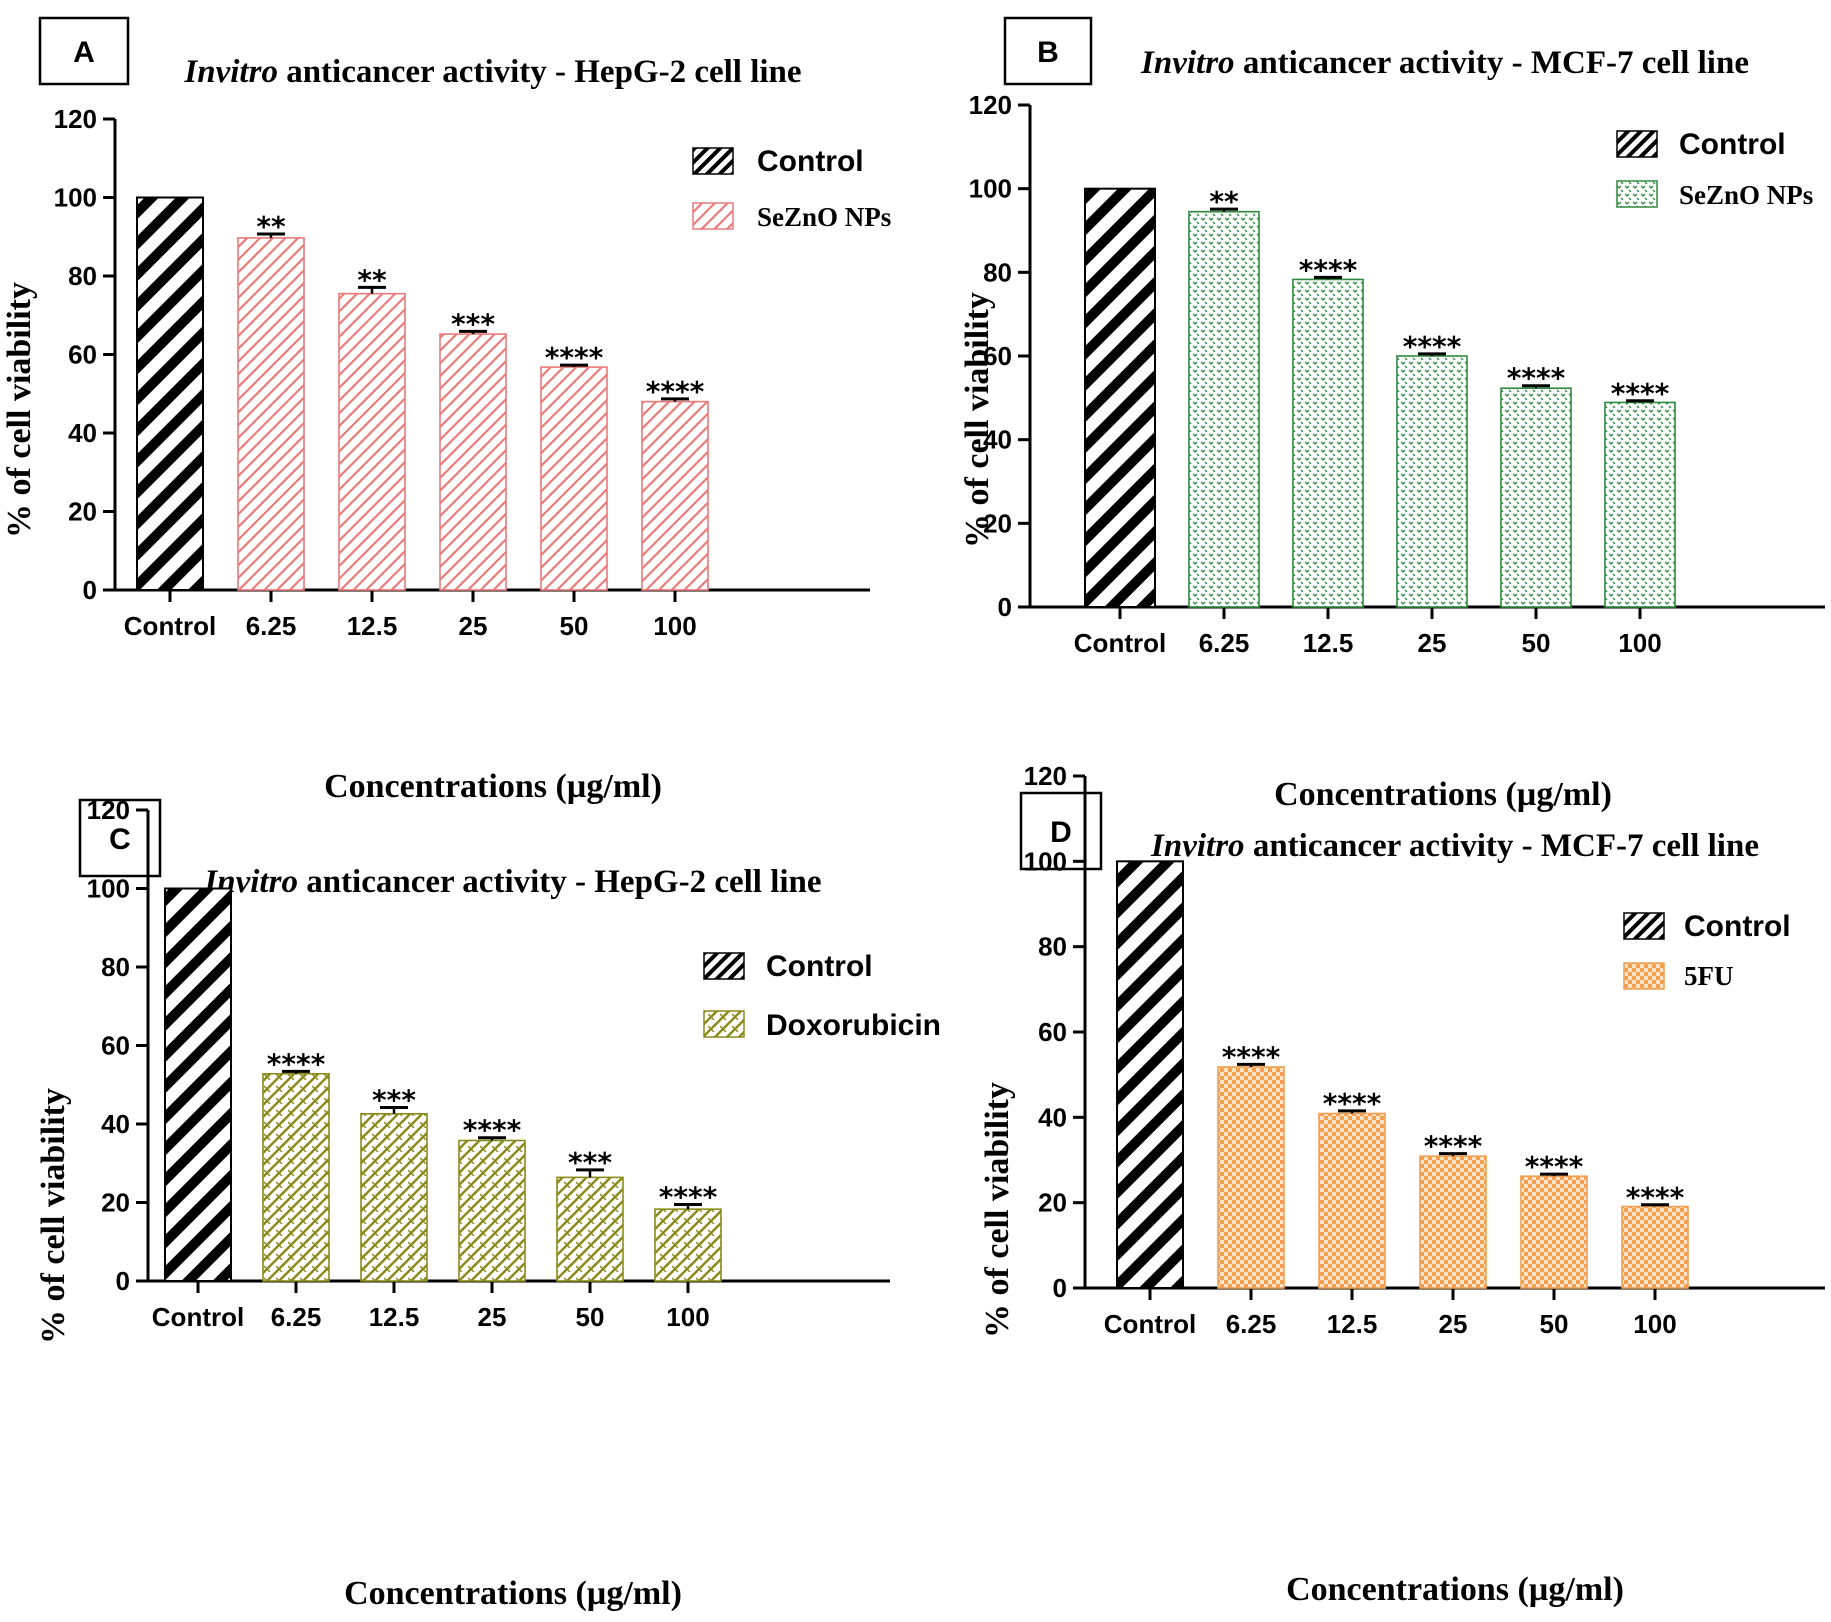  What do you see at coordinates (1707, 950) in the screenshot?
I see `legend: Control 5FU` at bounding box center [1707, 950].